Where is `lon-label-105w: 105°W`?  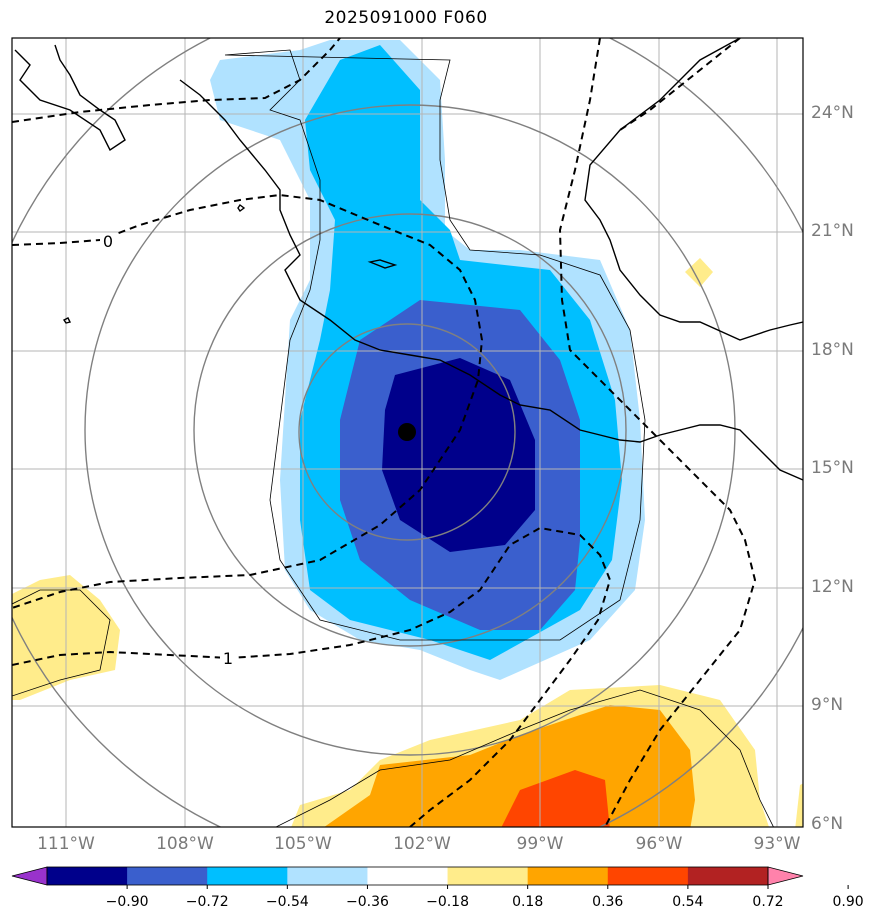 lon-label-105w: 105°W is located at coordinates (303, 844).